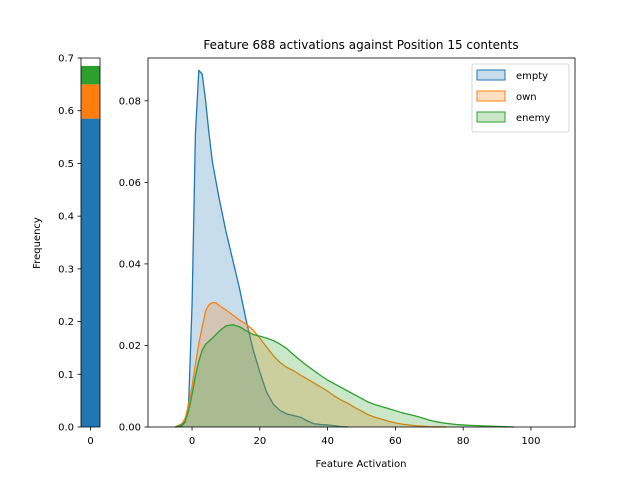 This screenshot has height=484, width=640. I want to click on kde-x-tick-label: 60, so click(395, 441).